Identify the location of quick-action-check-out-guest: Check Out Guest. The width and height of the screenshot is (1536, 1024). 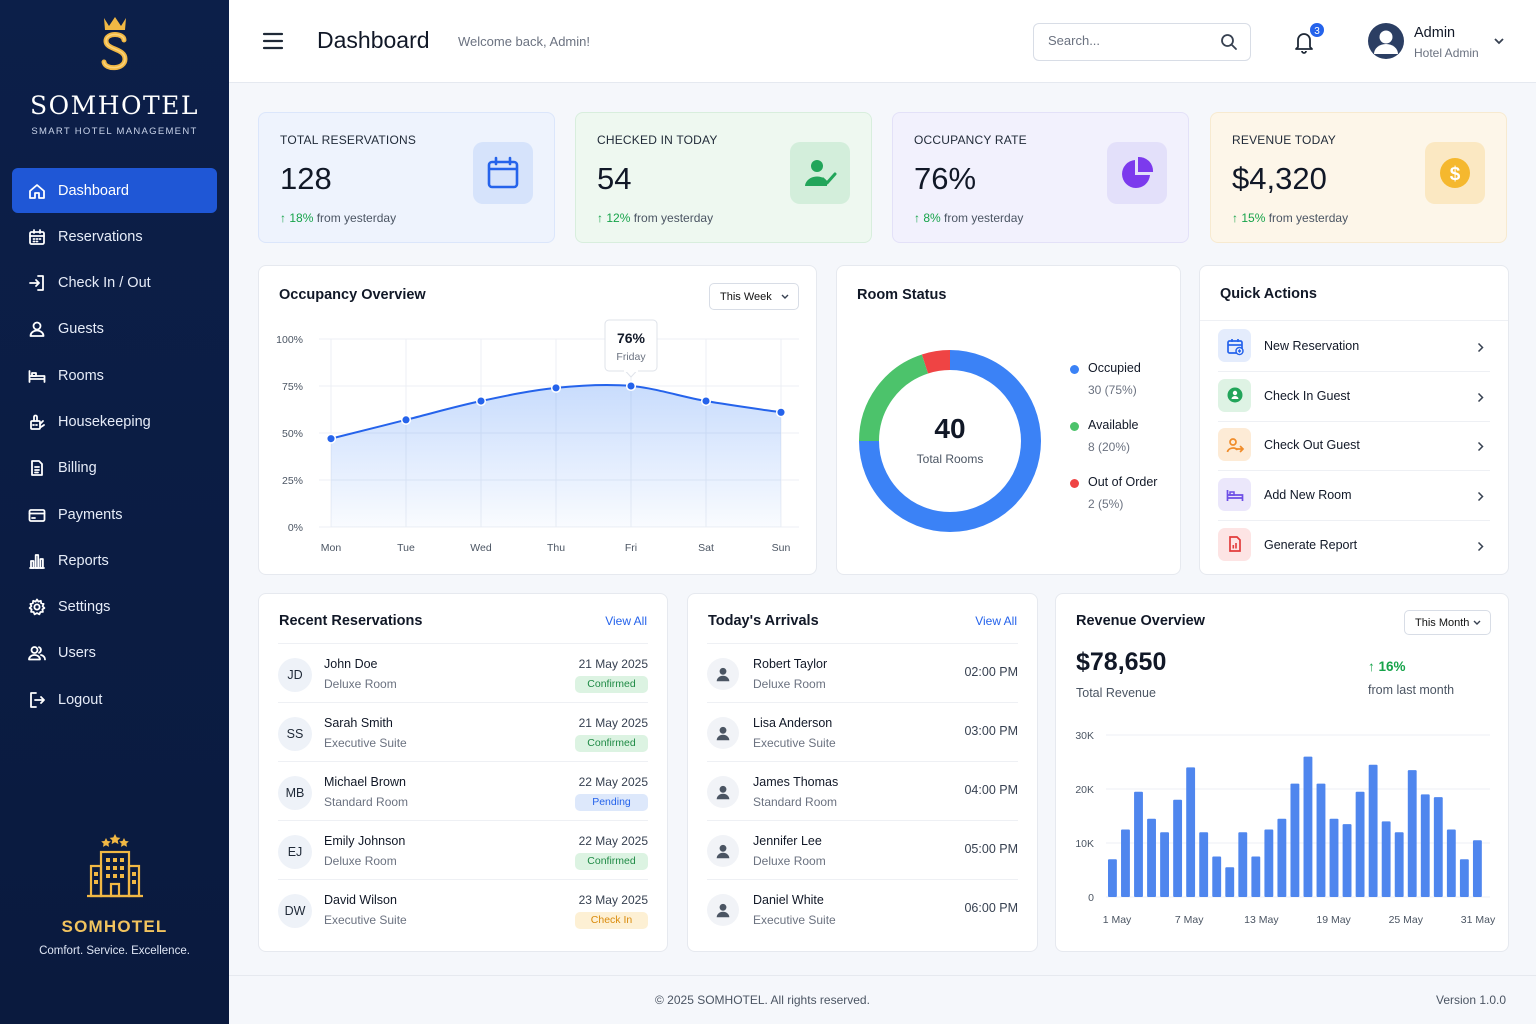
(1354, 446).